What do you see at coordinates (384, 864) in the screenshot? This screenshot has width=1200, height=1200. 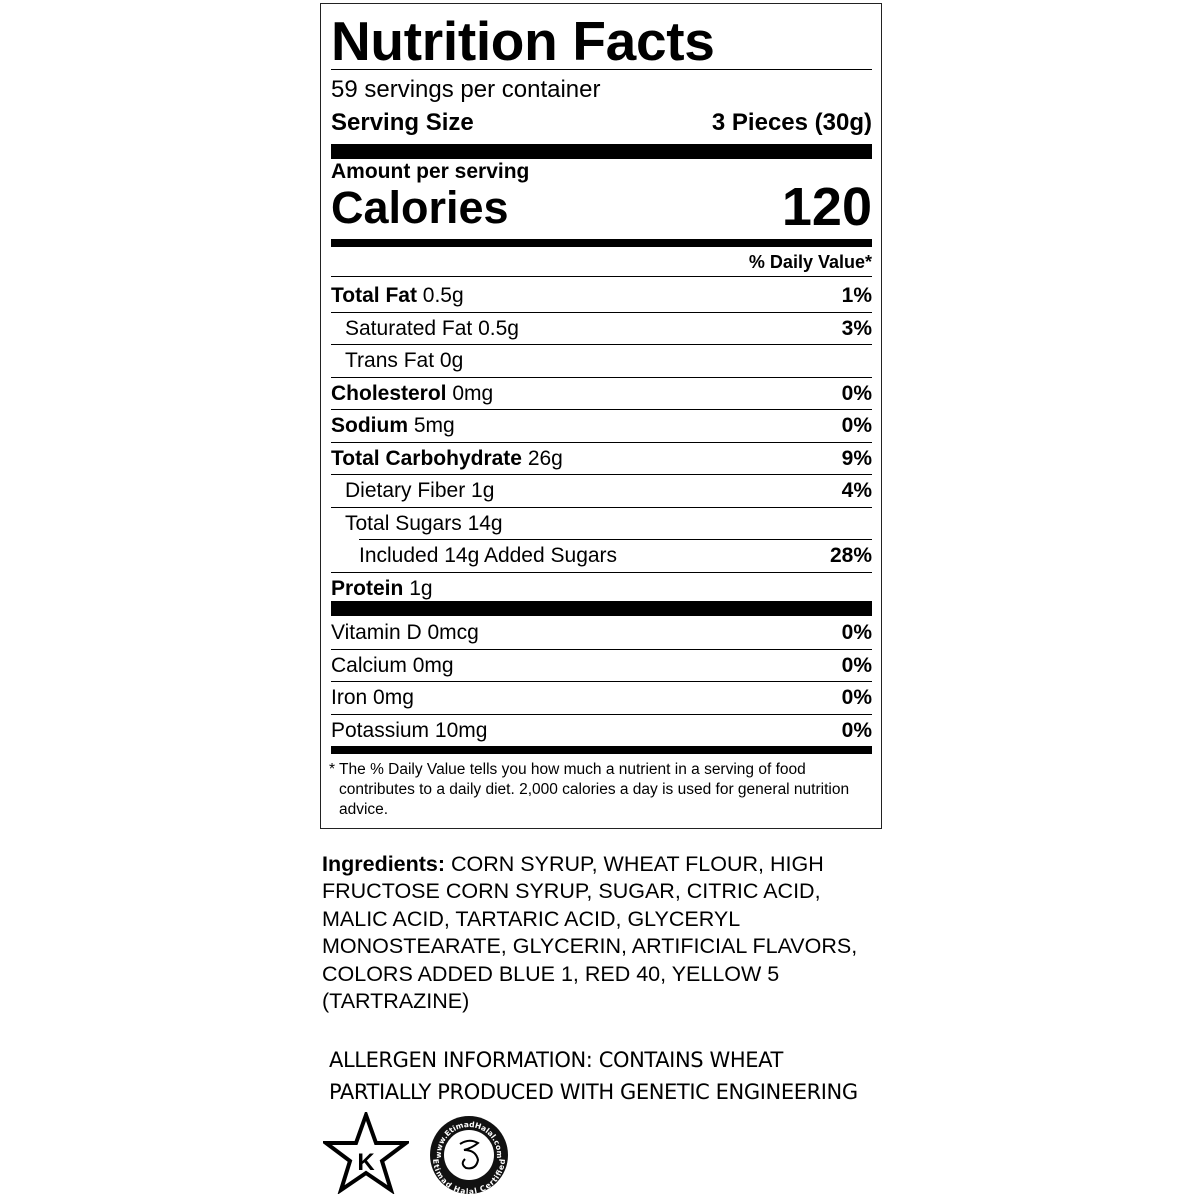 I see `ingredients-label: Ingredients:` at bounding box center [384, 864].